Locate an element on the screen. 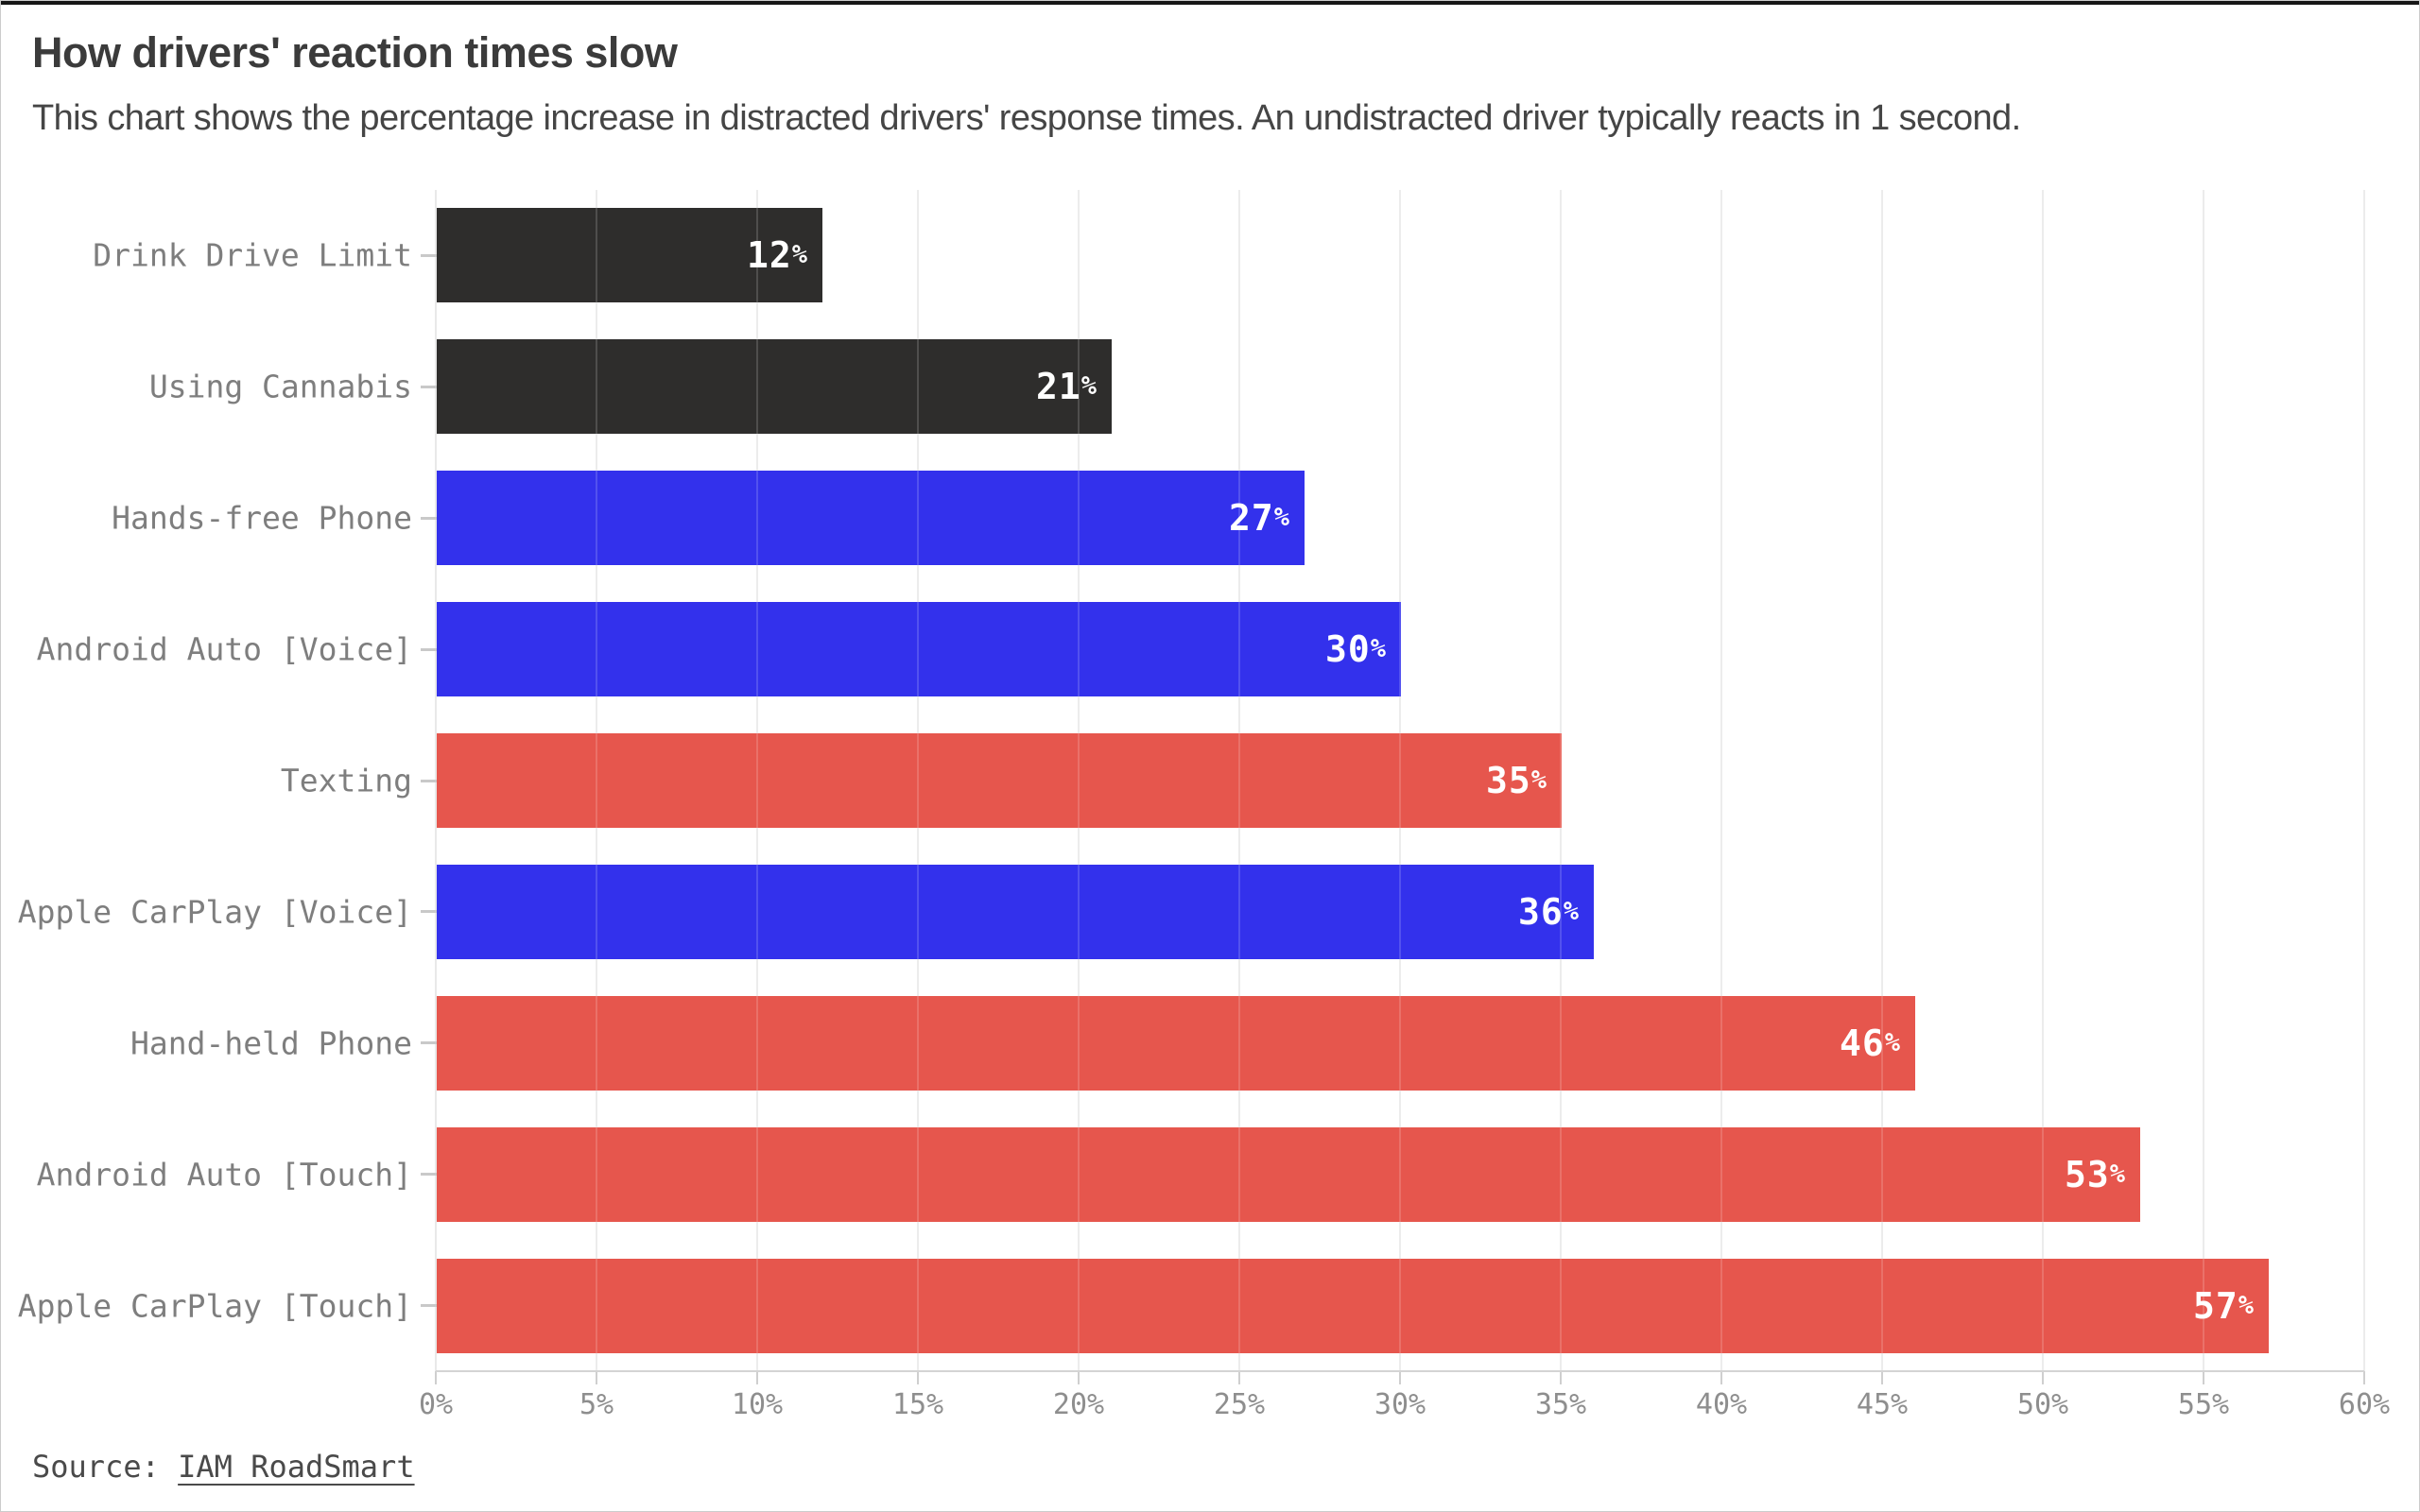 This screenshot has height=1512, width=2420. category-label: Android Auto [Voice] is located at coordinates (224, 649).